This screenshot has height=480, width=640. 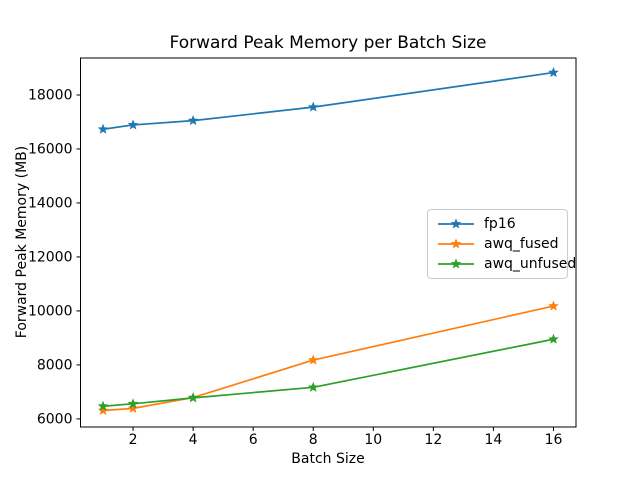 What do you see at coordinates (133, 440) in the screenshot?
I see `x-tick-label: 2` at bounding box center [133, 440].